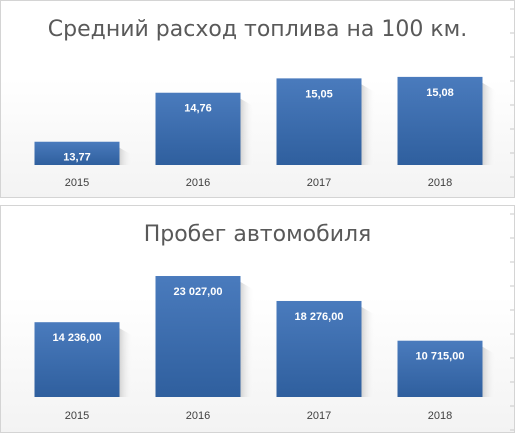  What do you see at coordinates (440, 120) in the screenshot?
I see `fuel-bar-2018` at bounding box center [440, 120].